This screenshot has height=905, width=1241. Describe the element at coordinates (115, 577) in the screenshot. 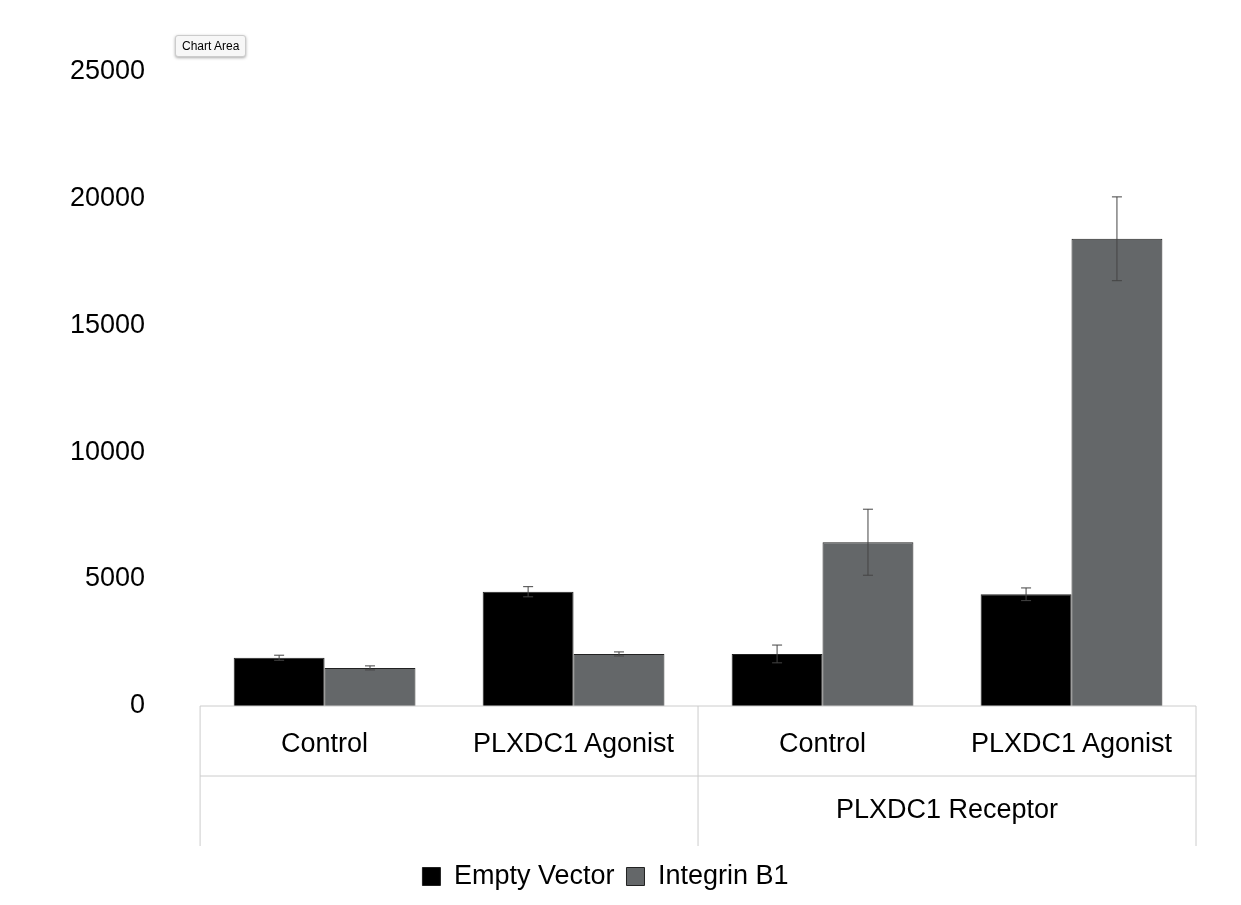

I see `y-tick-label: 5000` at that location.